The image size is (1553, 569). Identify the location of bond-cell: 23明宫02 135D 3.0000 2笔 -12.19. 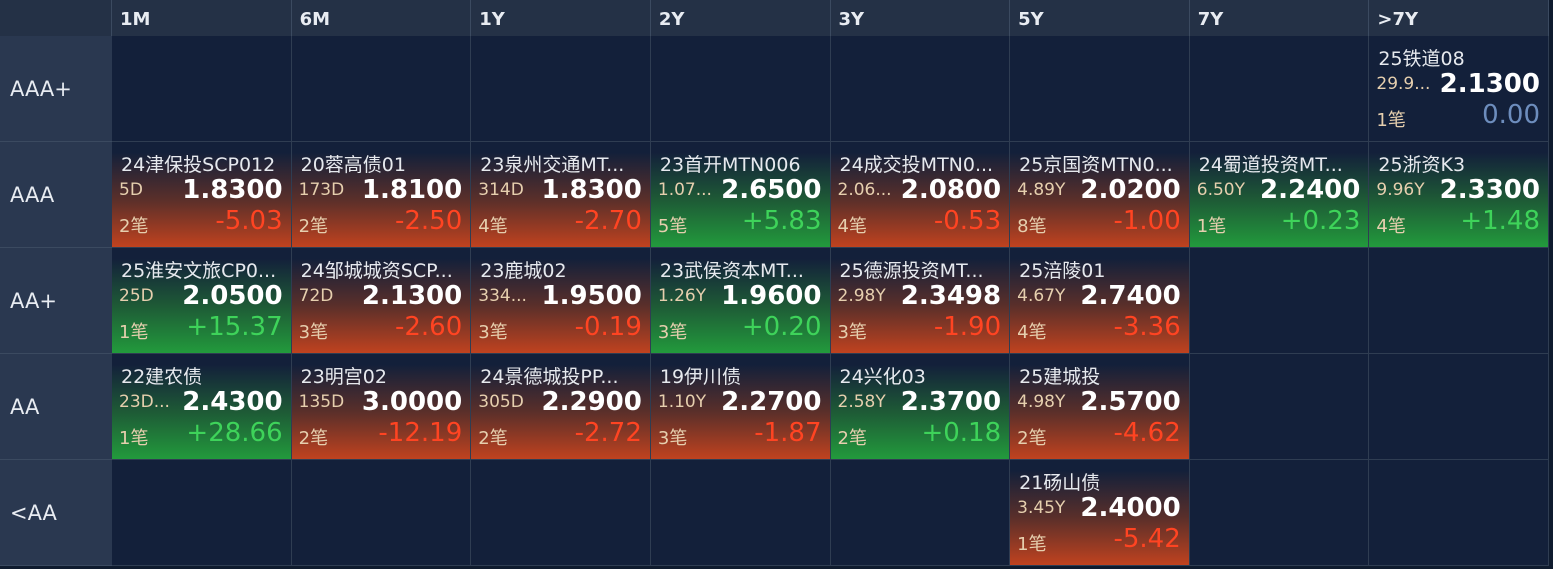
(381, 407).